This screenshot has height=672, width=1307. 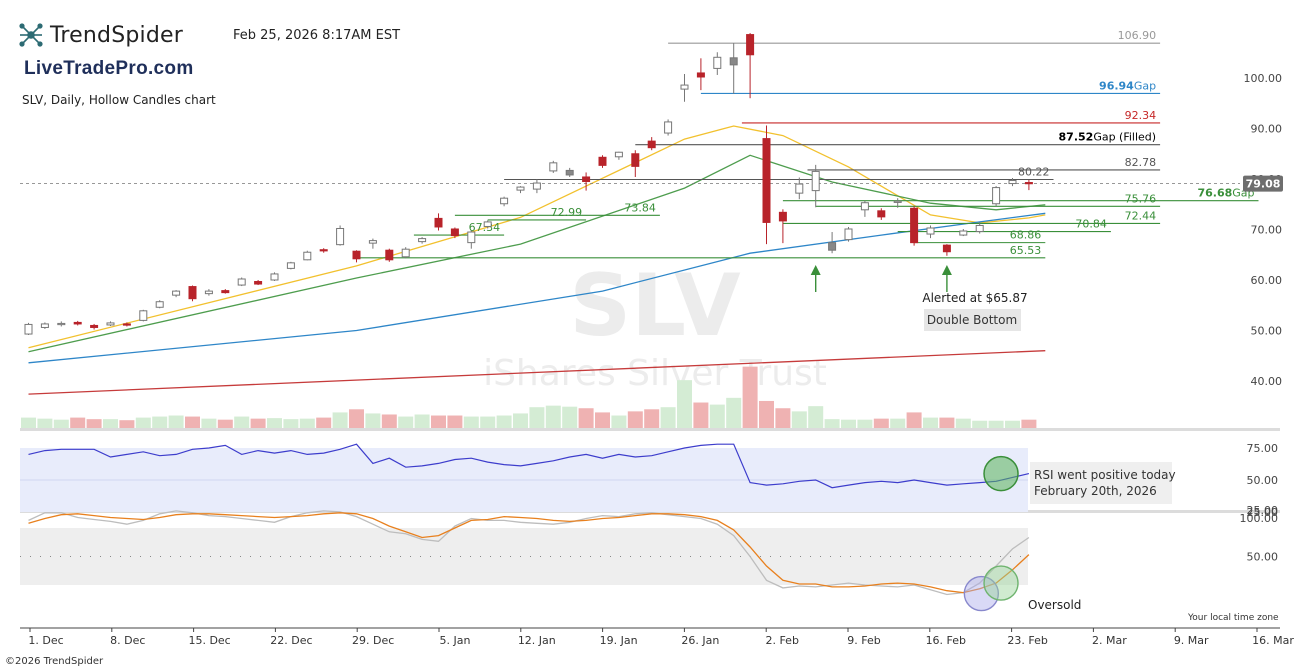 What do you see at coordinates (974, 298) in the screenshot?
I see `alert-annotation: Alerted at $65.87` at bounding box center [974, 298].